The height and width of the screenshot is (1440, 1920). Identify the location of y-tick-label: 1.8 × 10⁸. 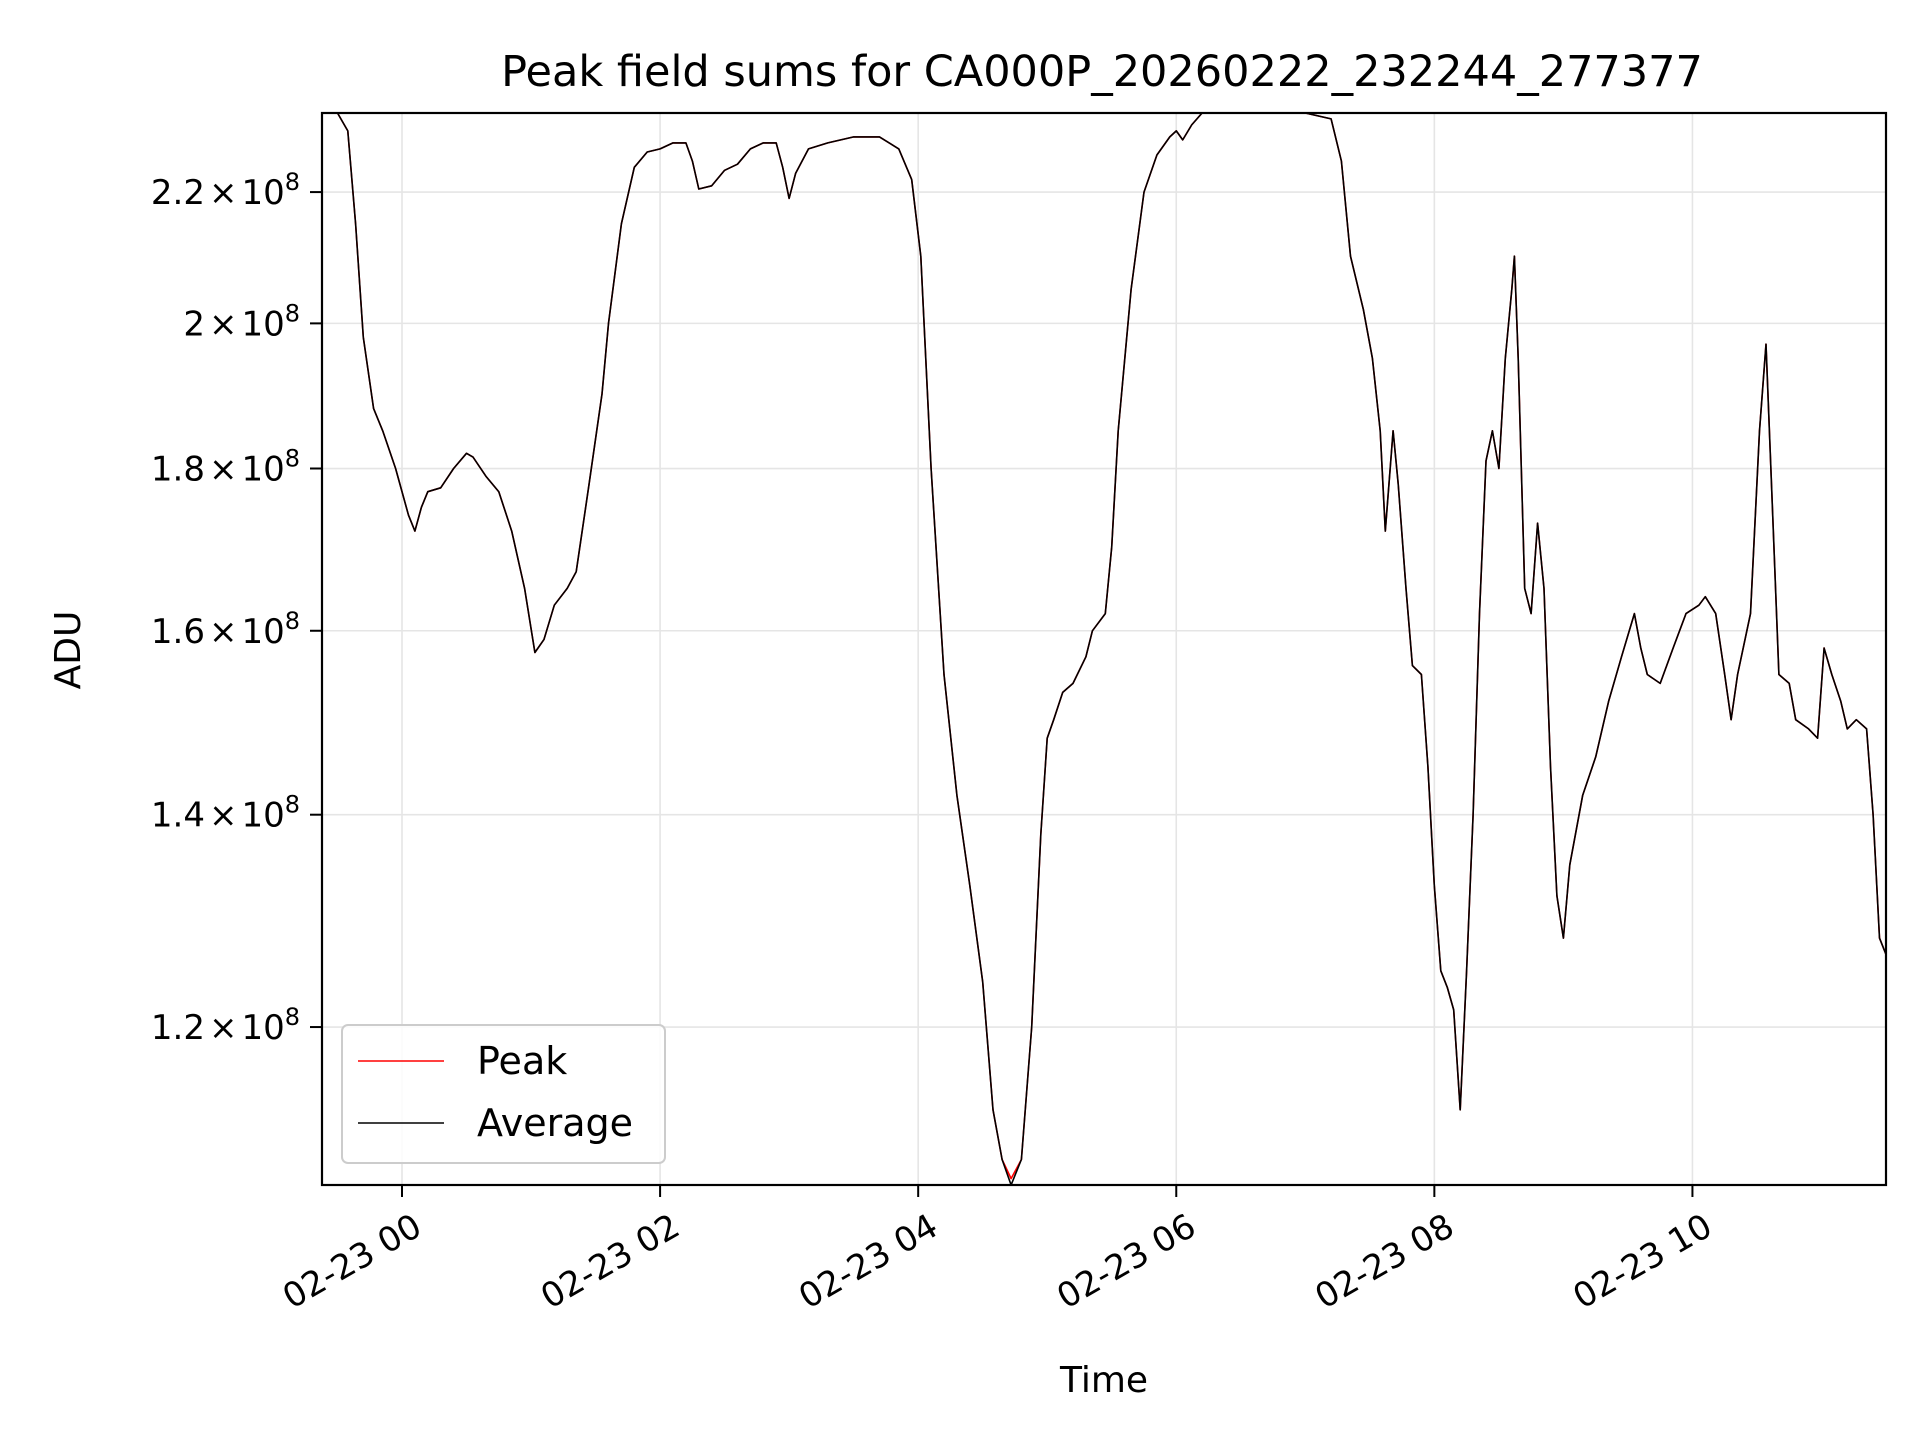
(225, 467).